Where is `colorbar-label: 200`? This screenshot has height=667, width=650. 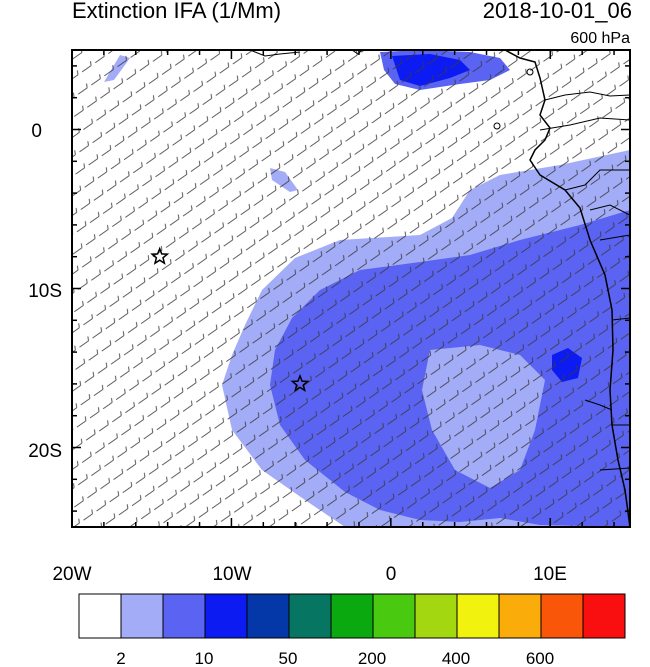
colorbar-label: 200 is located at coordinates (372, 658).